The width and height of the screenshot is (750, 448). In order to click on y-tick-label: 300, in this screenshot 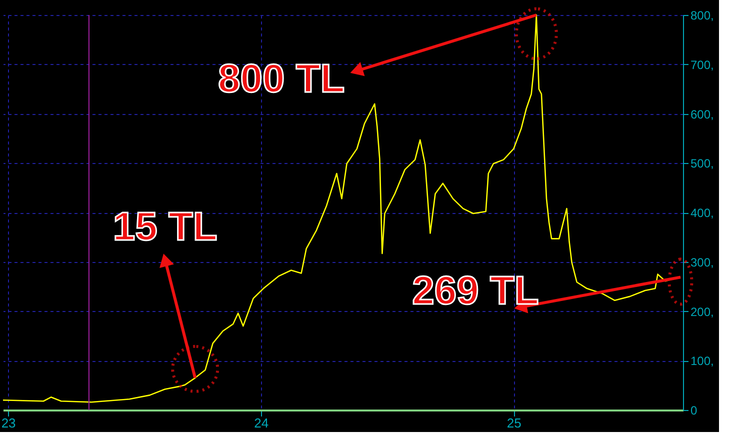, I will do `click(702, 262)`.